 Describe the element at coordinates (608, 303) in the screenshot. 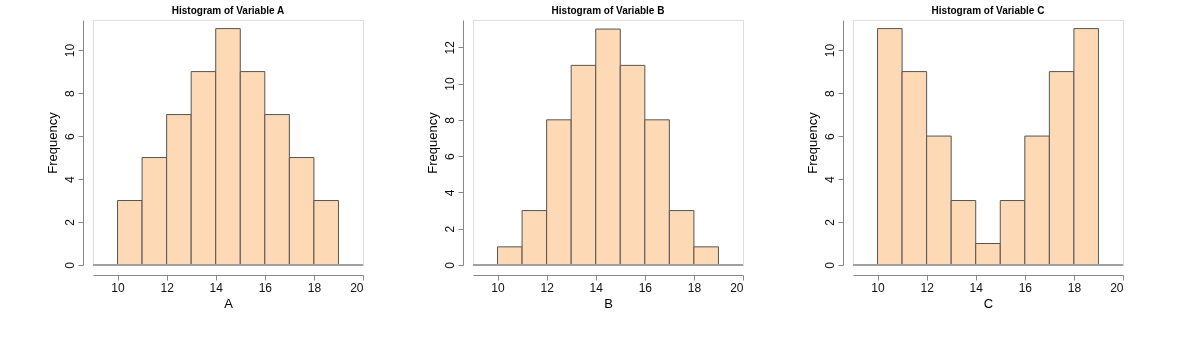

I see `x-axis-title: B` at that location.